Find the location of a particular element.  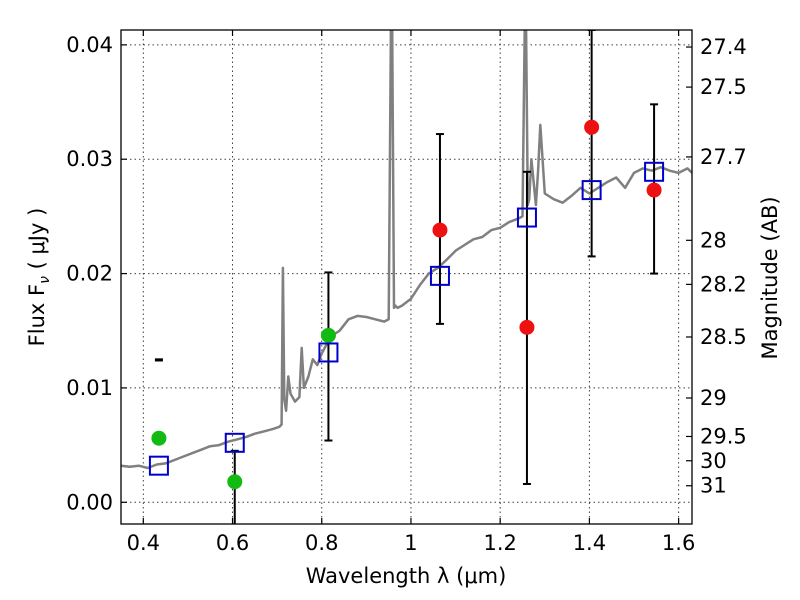

magnitude-tick-label: 27.7 is located at coordinates (723, 157).